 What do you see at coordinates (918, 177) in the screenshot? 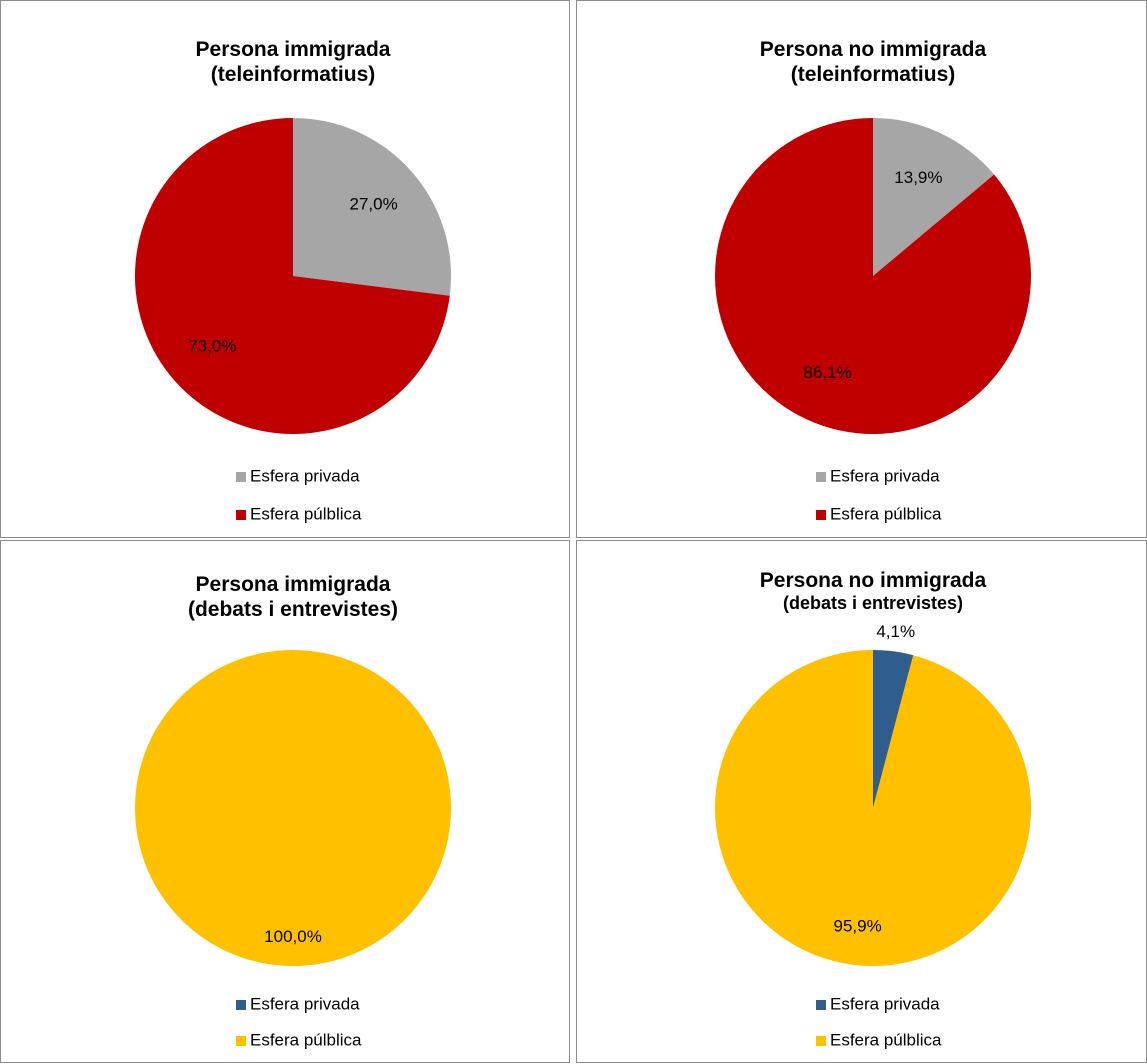
I see `data-label: 13,9%` at bounding box center [918, 177].